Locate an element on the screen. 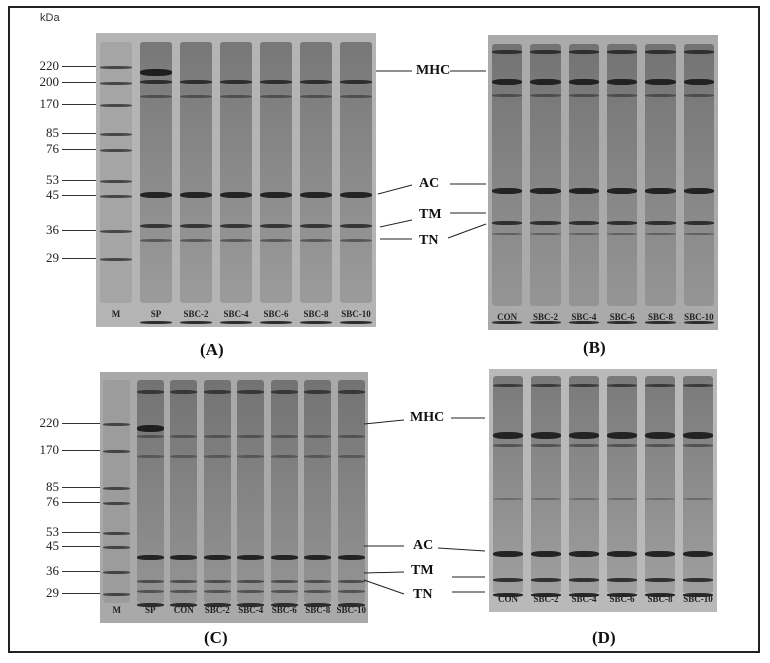 The width and height of the screenshot is (770, 663). marker-weight-label: 29 is located at coordinates (52, 592).